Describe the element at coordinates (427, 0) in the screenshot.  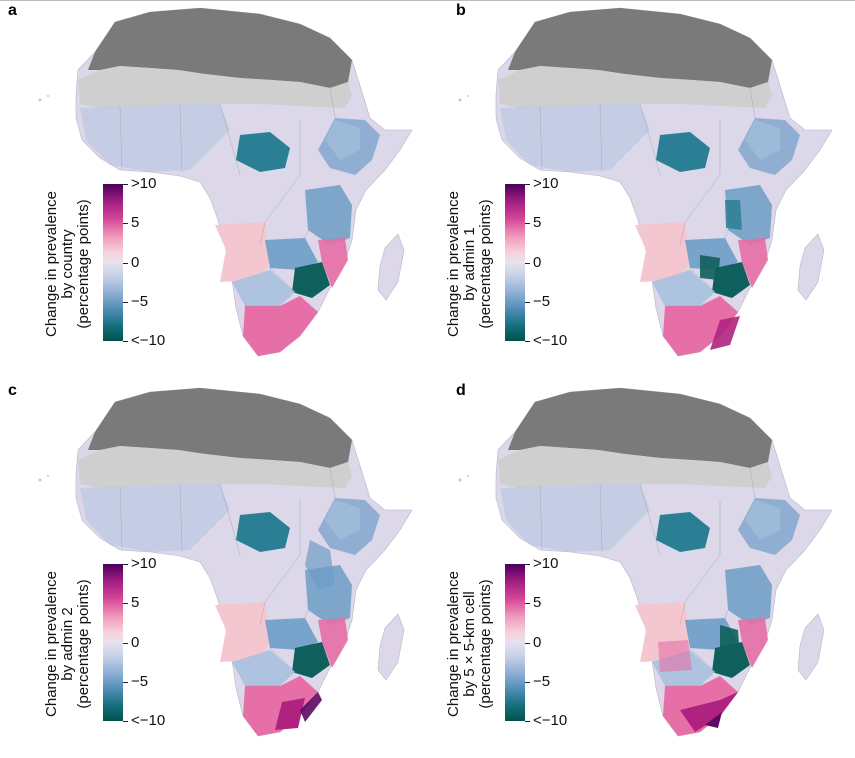
I see `top-rule` at that location.